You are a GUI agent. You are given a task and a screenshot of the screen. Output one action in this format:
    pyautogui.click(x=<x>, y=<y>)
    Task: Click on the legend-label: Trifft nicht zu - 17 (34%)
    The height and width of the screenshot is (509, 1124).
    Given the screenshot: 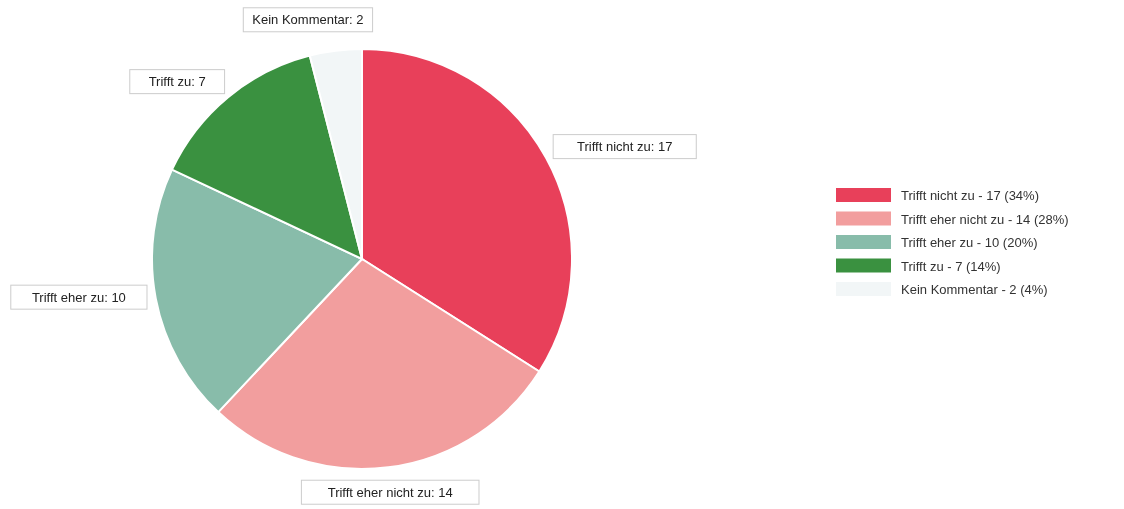 What is the action you would take?
    pyautogui.click(x=970, y=195)
    